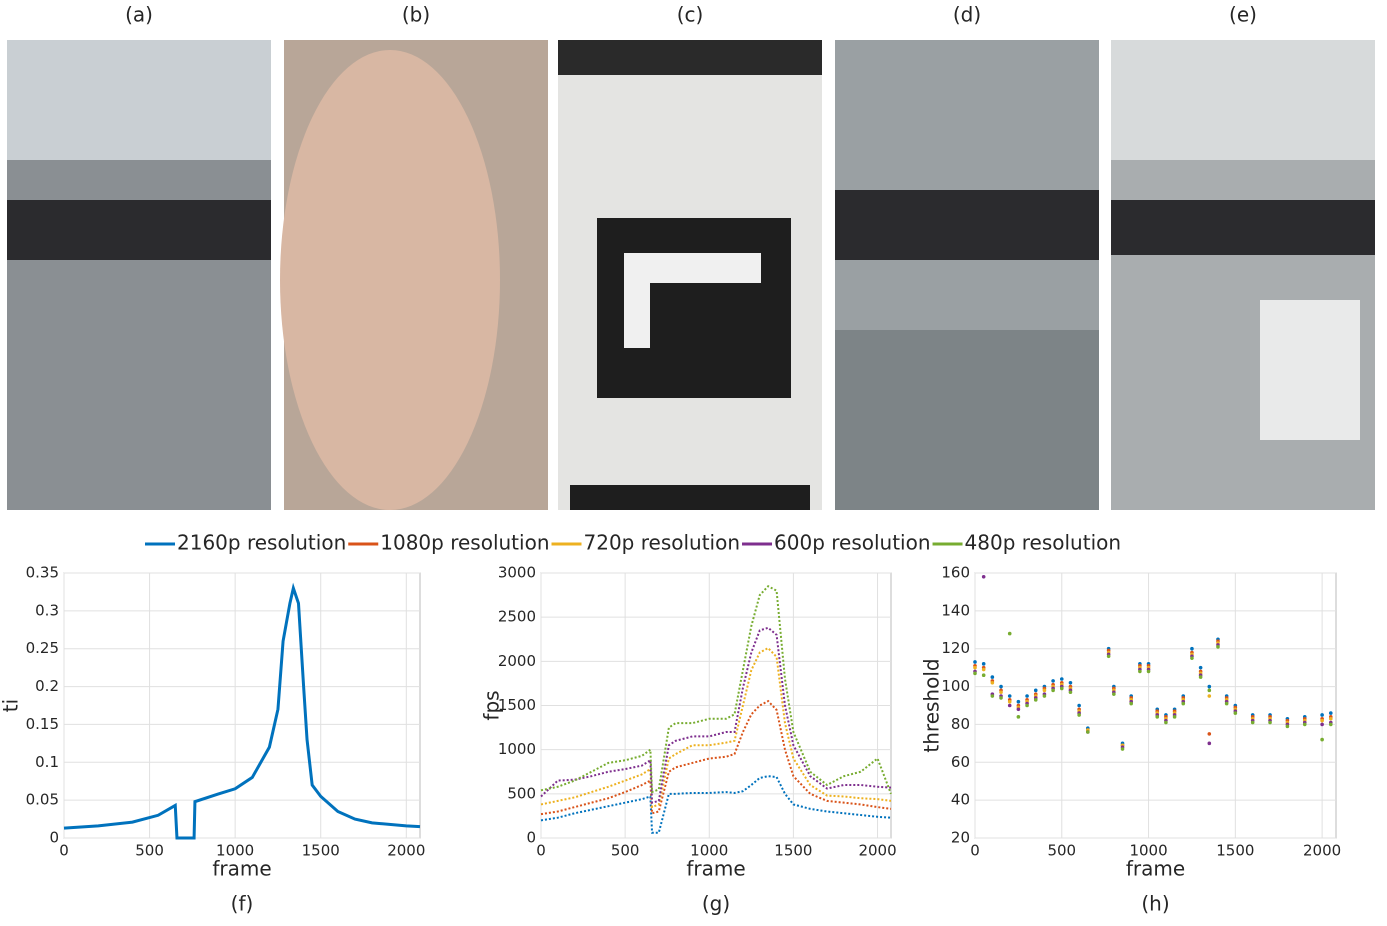  I want to click on panel-label: (a), so click(139, 15).